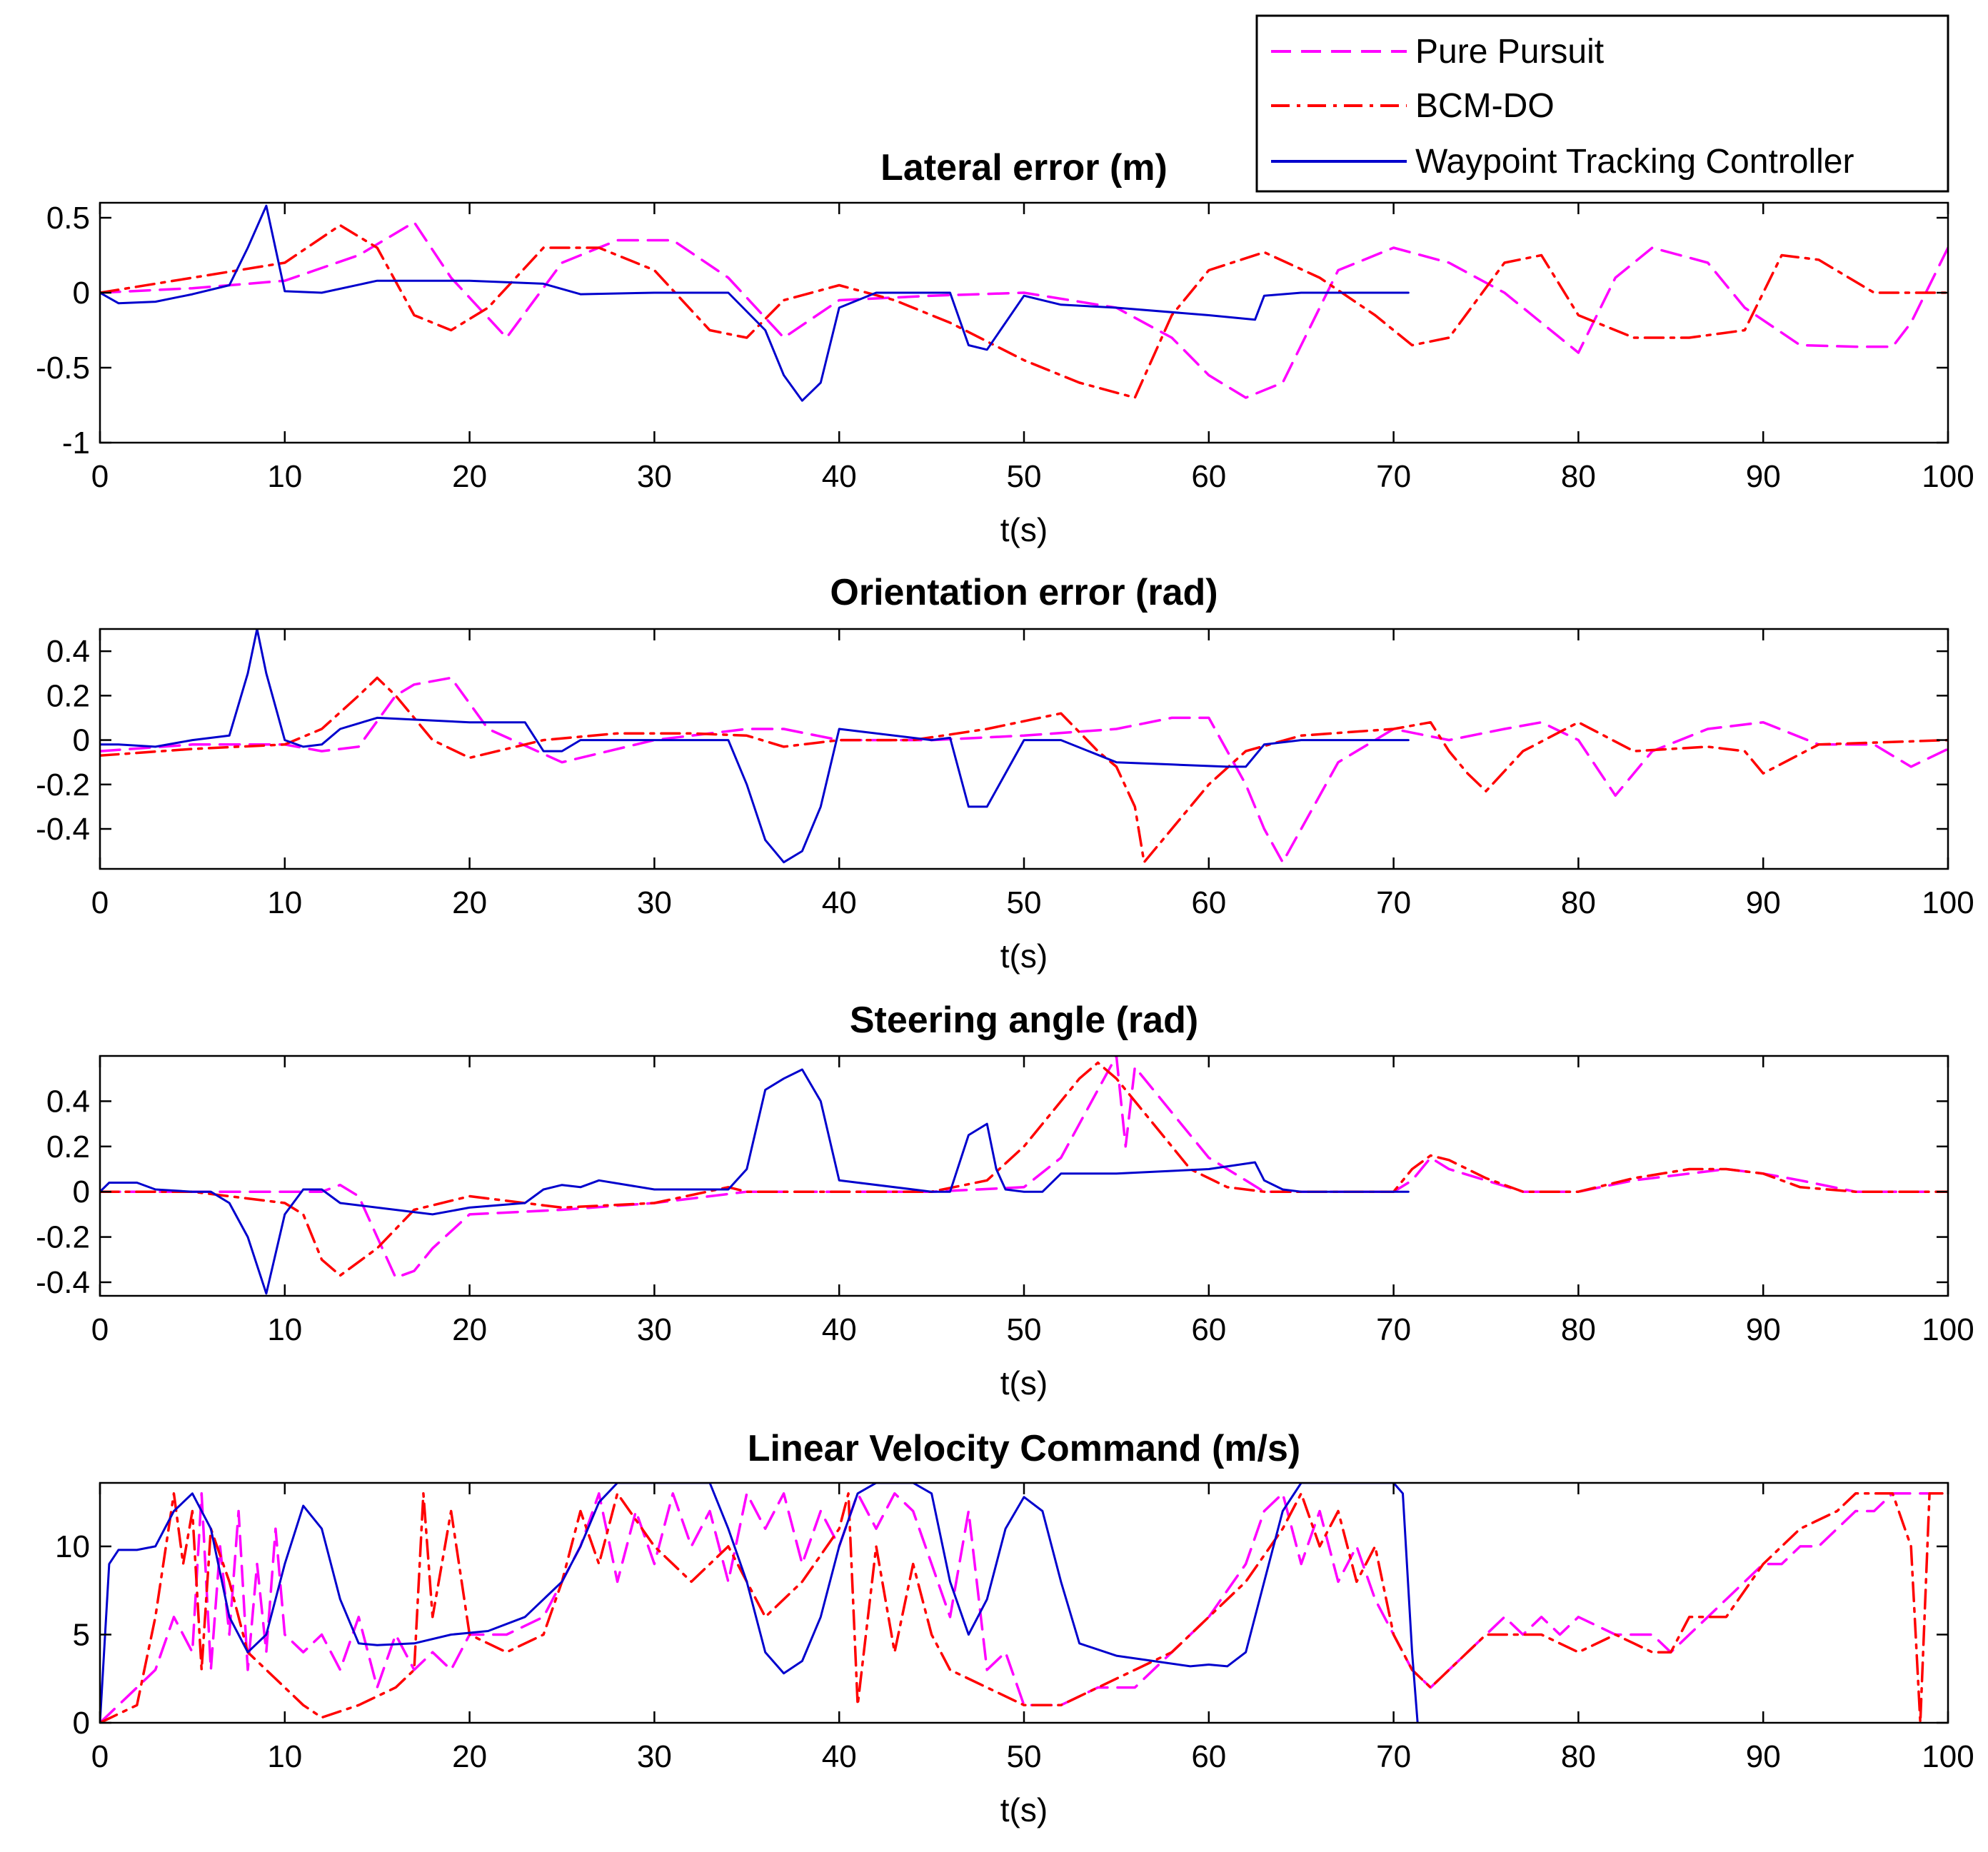 This screenshot has height=1852, width=1988. Describe the element at coordinates (1024, 1449) in the screenshot. I see `panel-title: Linear Velocity Command (m/s)` at that location.